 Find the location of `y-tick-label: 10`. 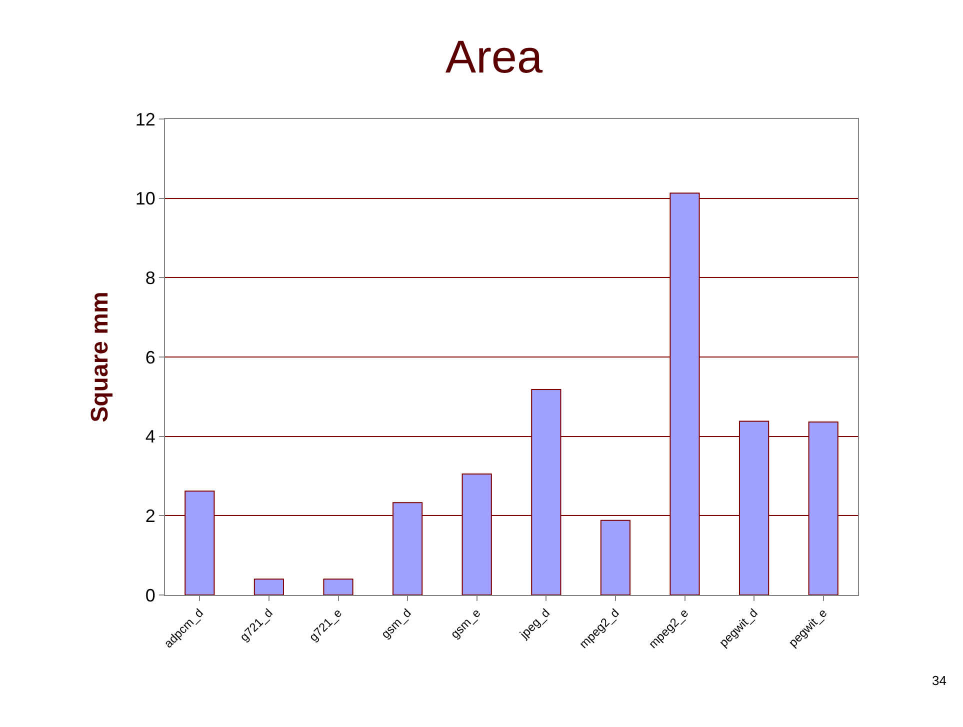

y-tick-label: 10 is located at coordinates (145, 198).